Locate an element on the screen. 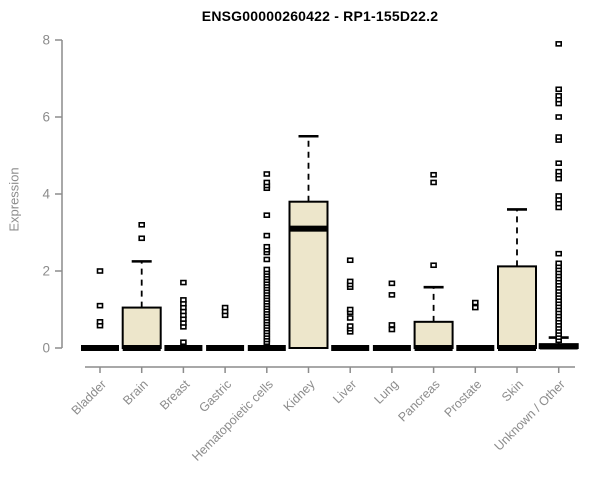 Image resolution: width=600 pixels, height=500 pixels. x-category-label: Bladder is located at coordinates (89, 397).